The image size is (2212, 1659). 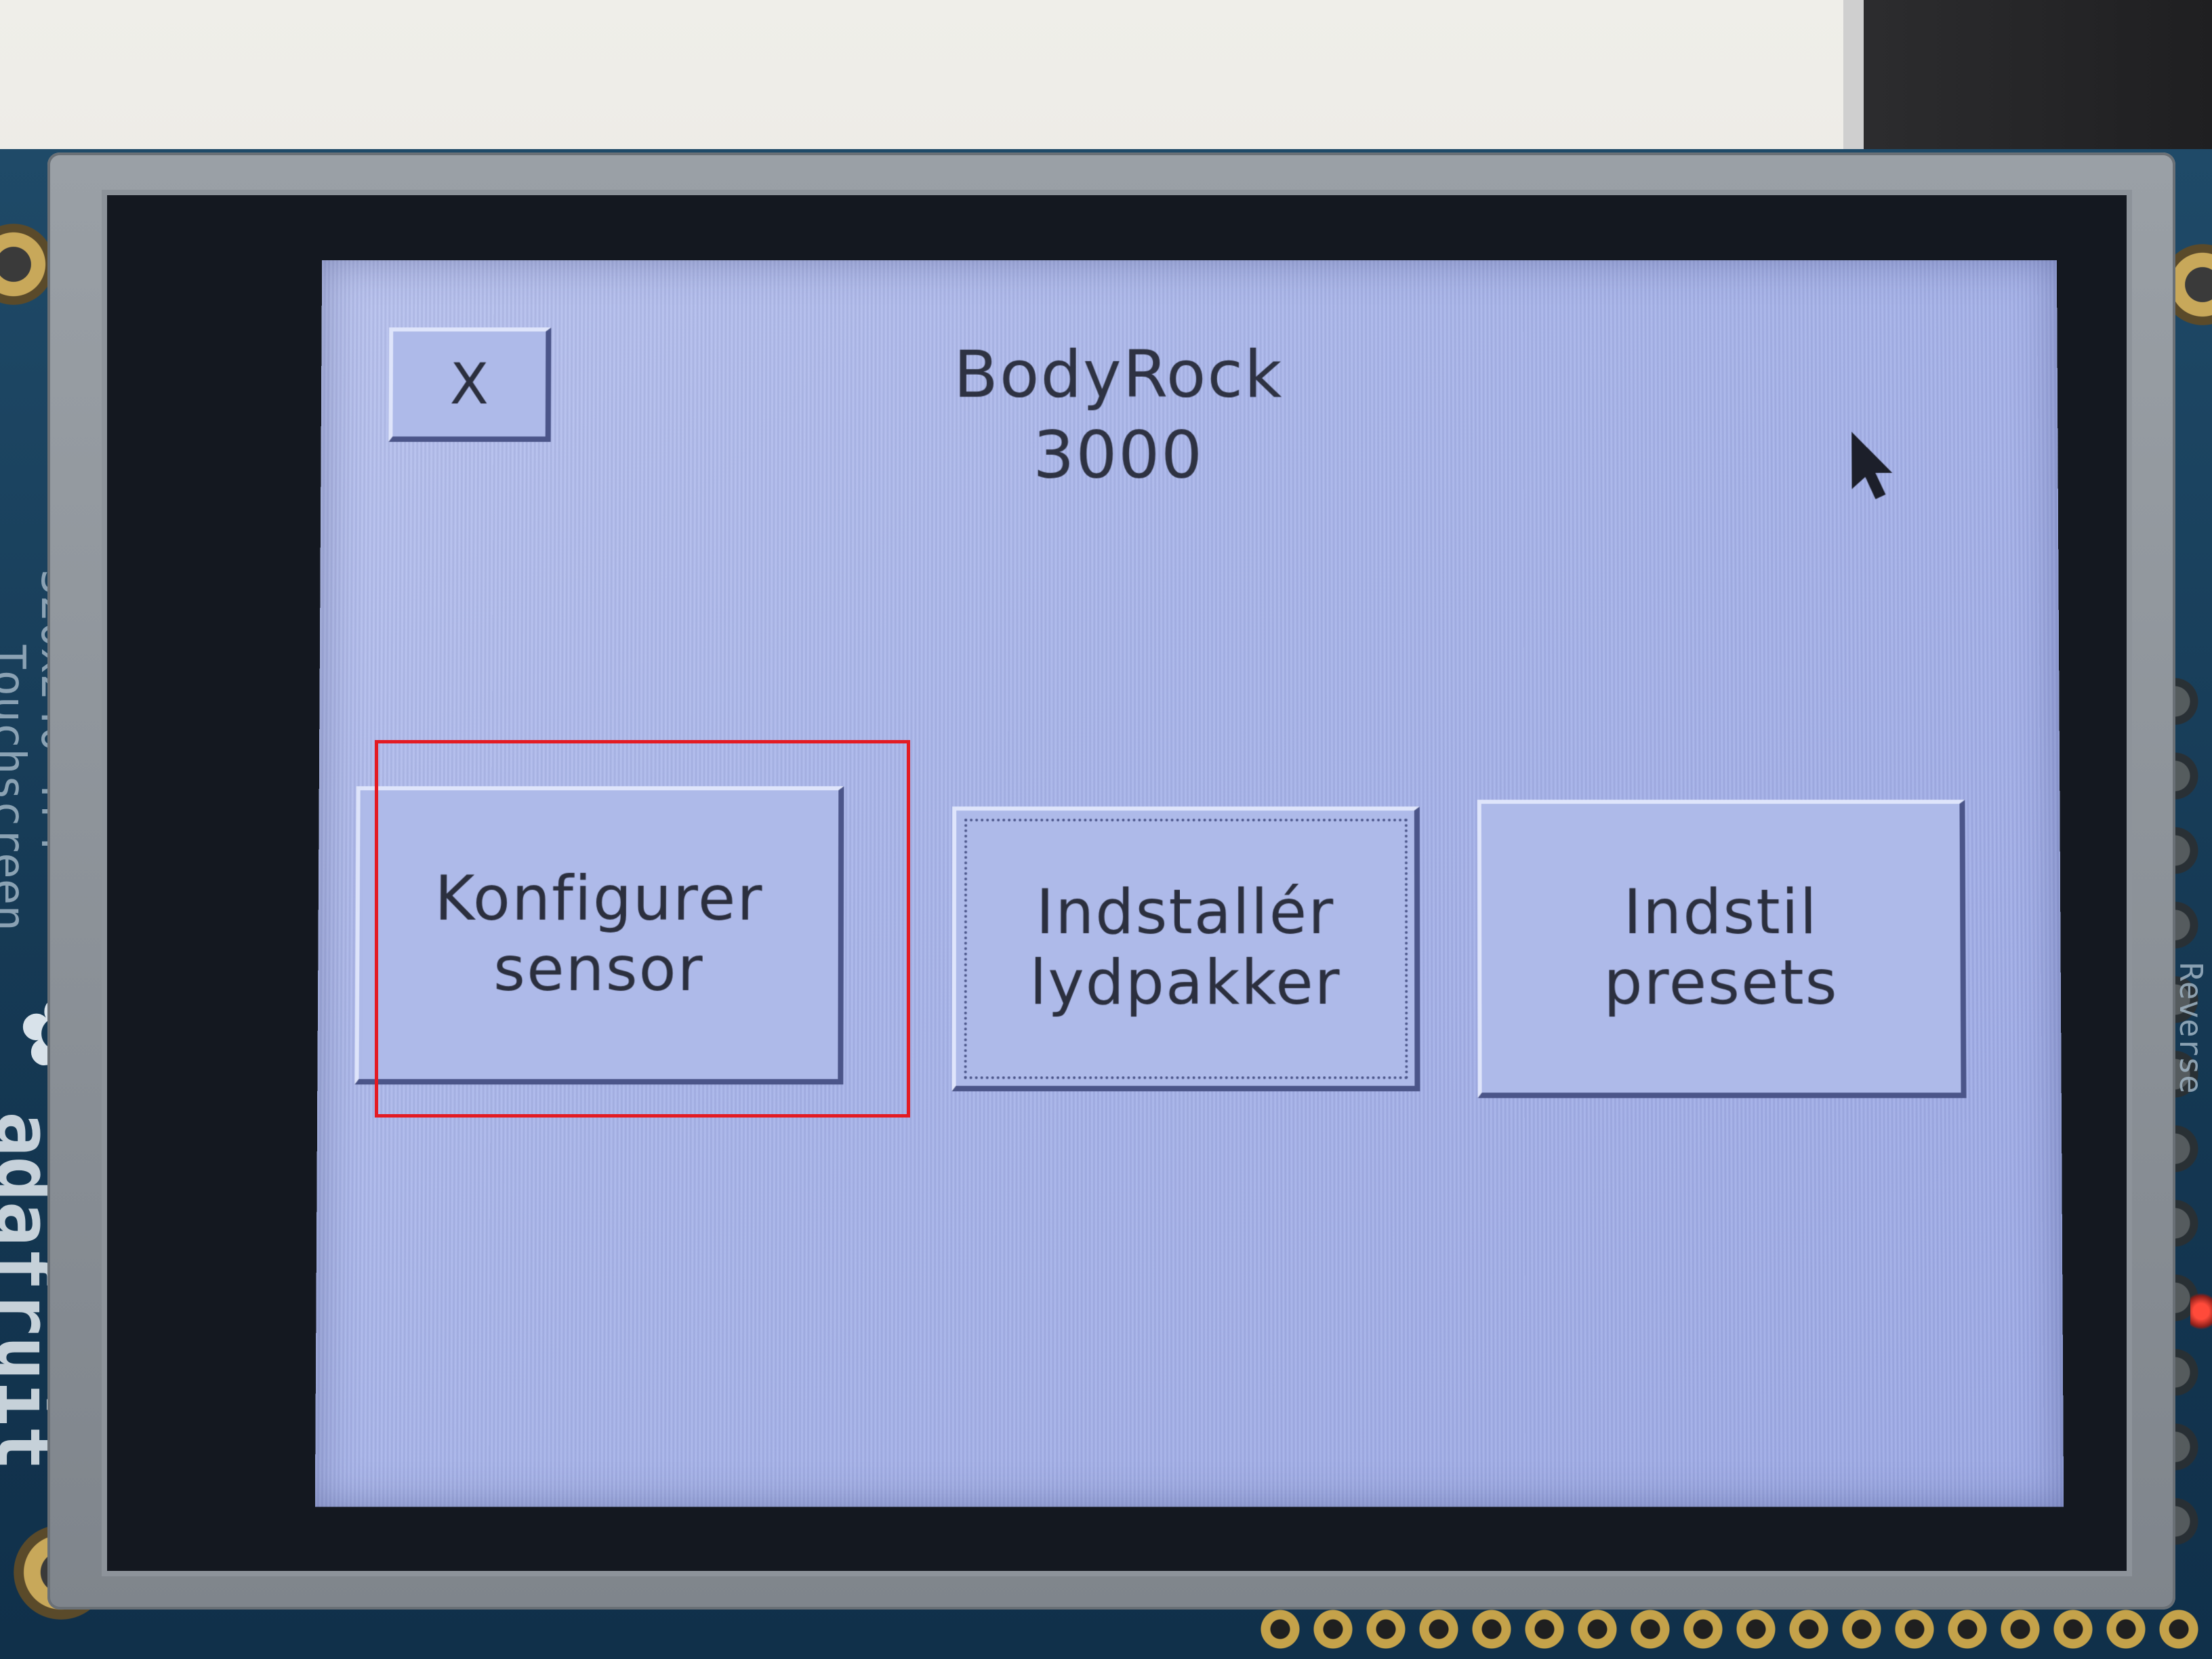 What do you see at coordinates (470, 385) in the screenshot?
I see `close-button: X` at bounding box center [470, 385].